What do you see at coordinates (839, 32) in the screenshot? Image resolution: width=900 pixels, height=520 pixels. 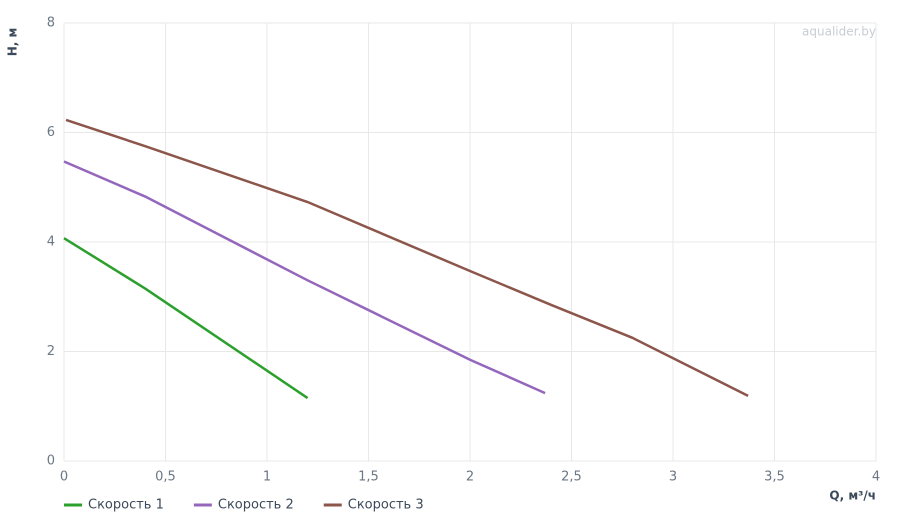 I see `watermark: aqualider.by` at bounding box center [839, 32].